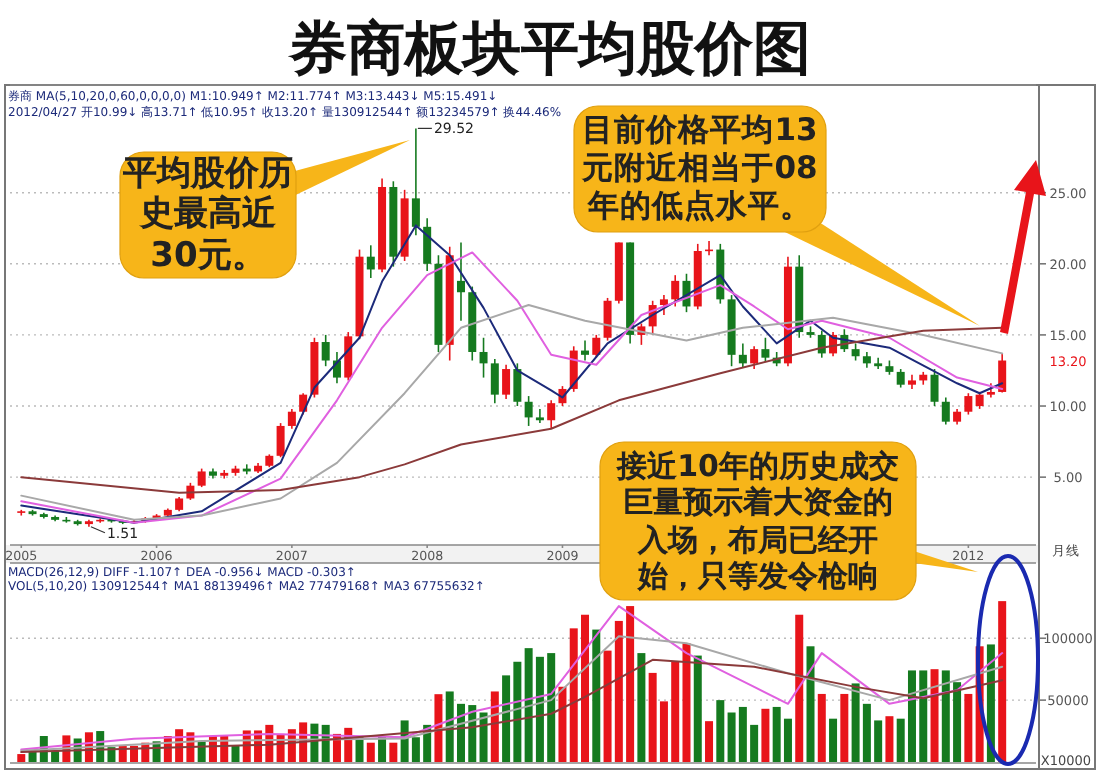  What do you see at coordinates (700, 169) in the screenshot?
I see `annotation: 目前价格平均13元附近相当于08年的低点水平。` at bounding box center [700, 169].